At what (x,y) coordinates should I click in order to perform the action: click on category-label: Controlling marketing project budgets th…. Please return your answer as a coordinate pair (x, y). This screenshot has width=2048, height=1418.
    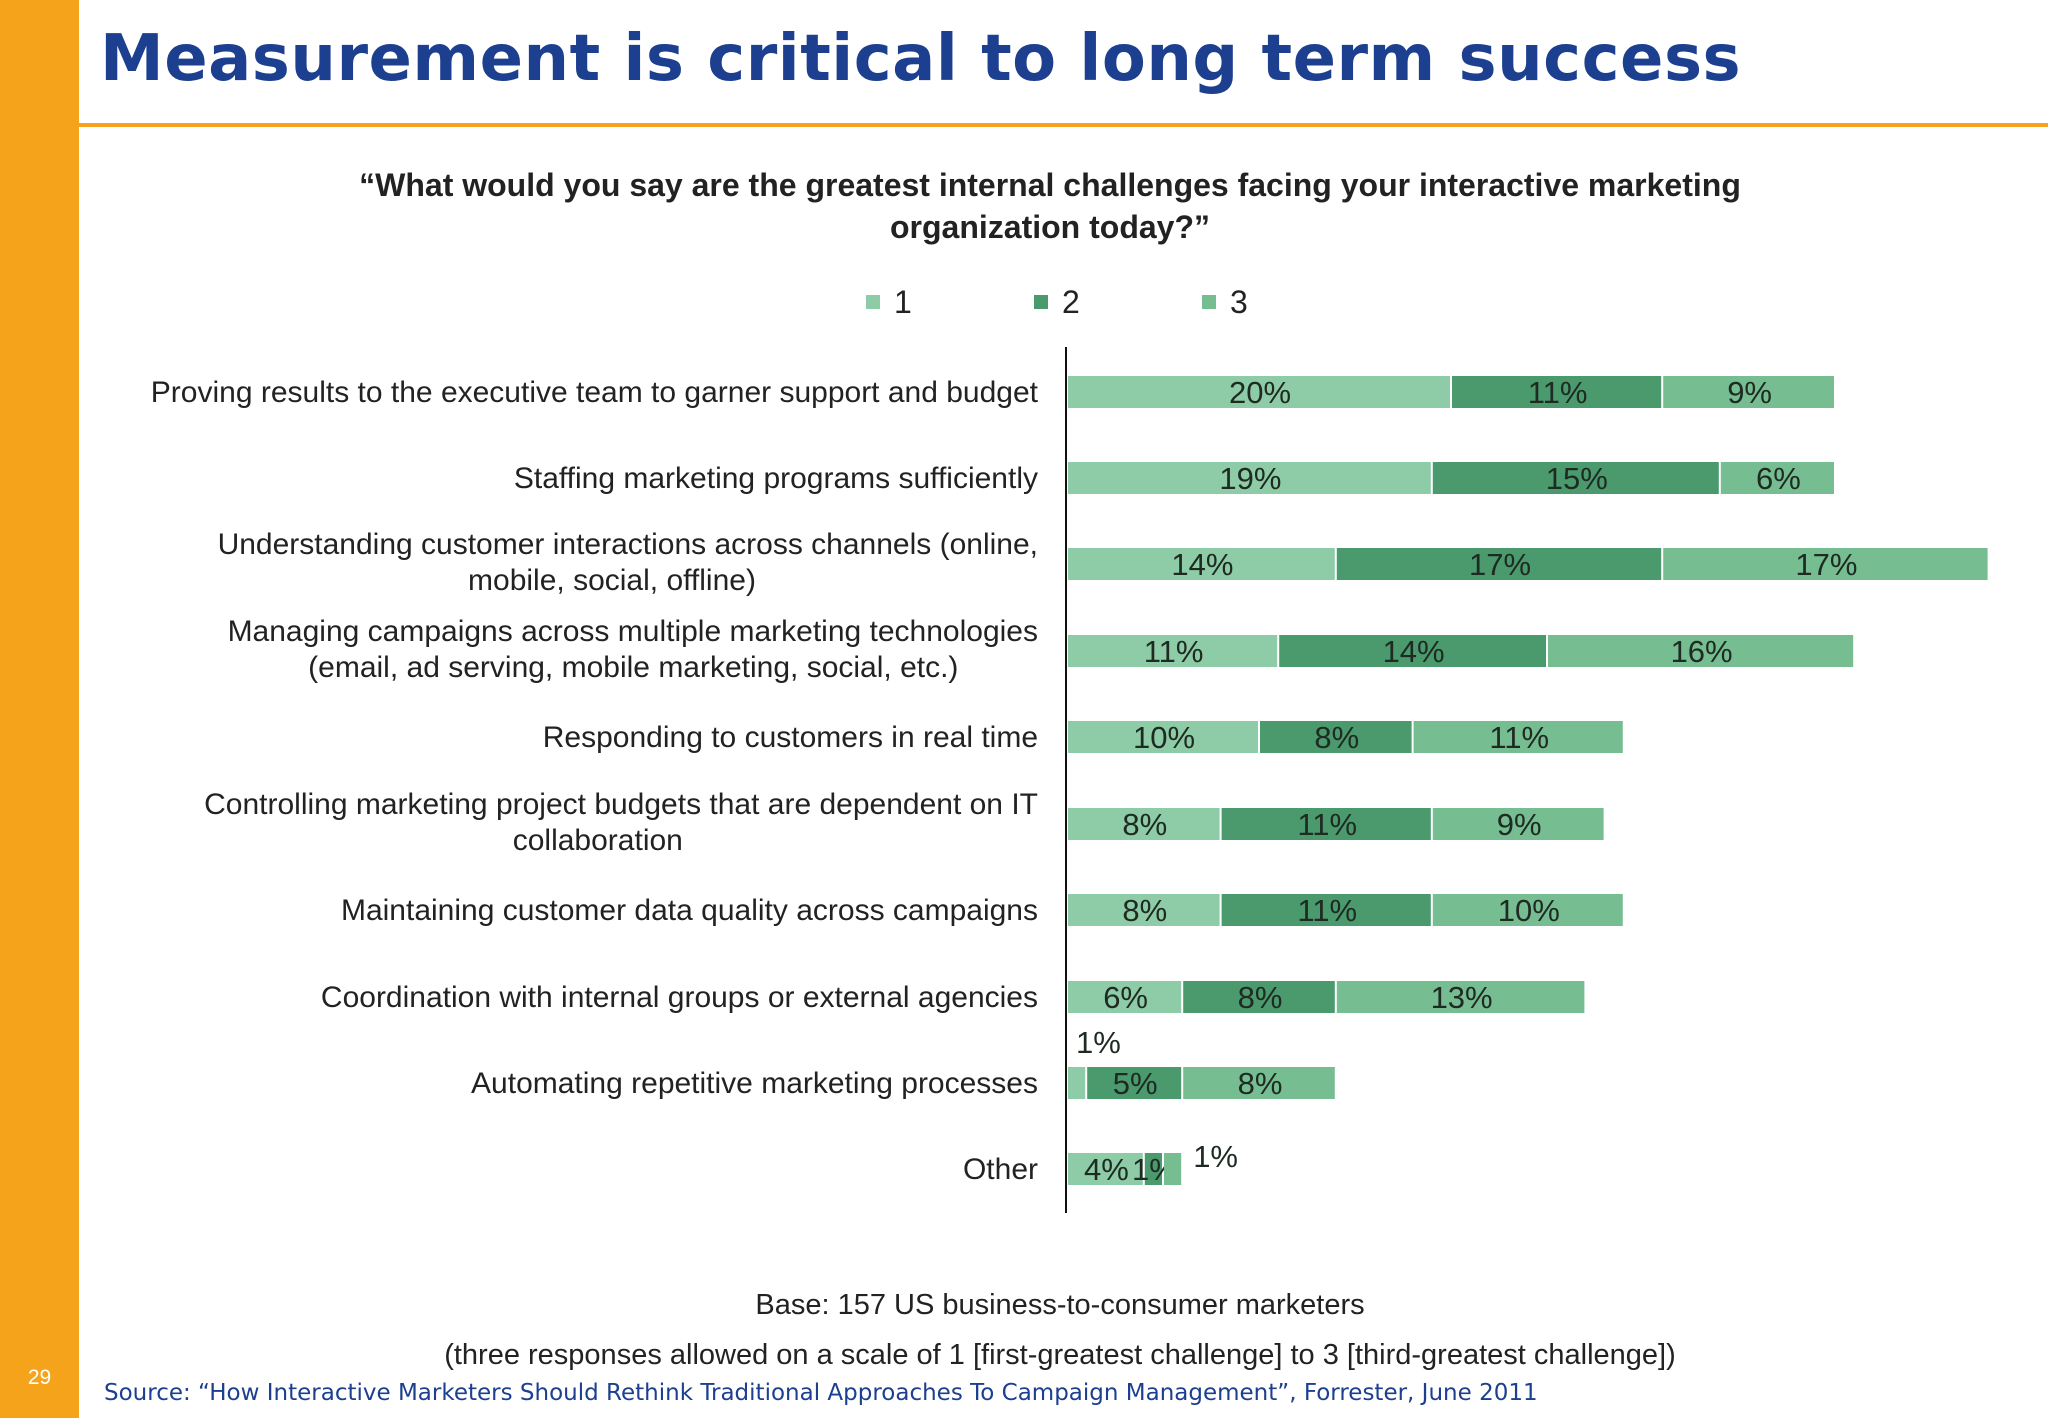
    Looking at the image, I should click on (621, 822).